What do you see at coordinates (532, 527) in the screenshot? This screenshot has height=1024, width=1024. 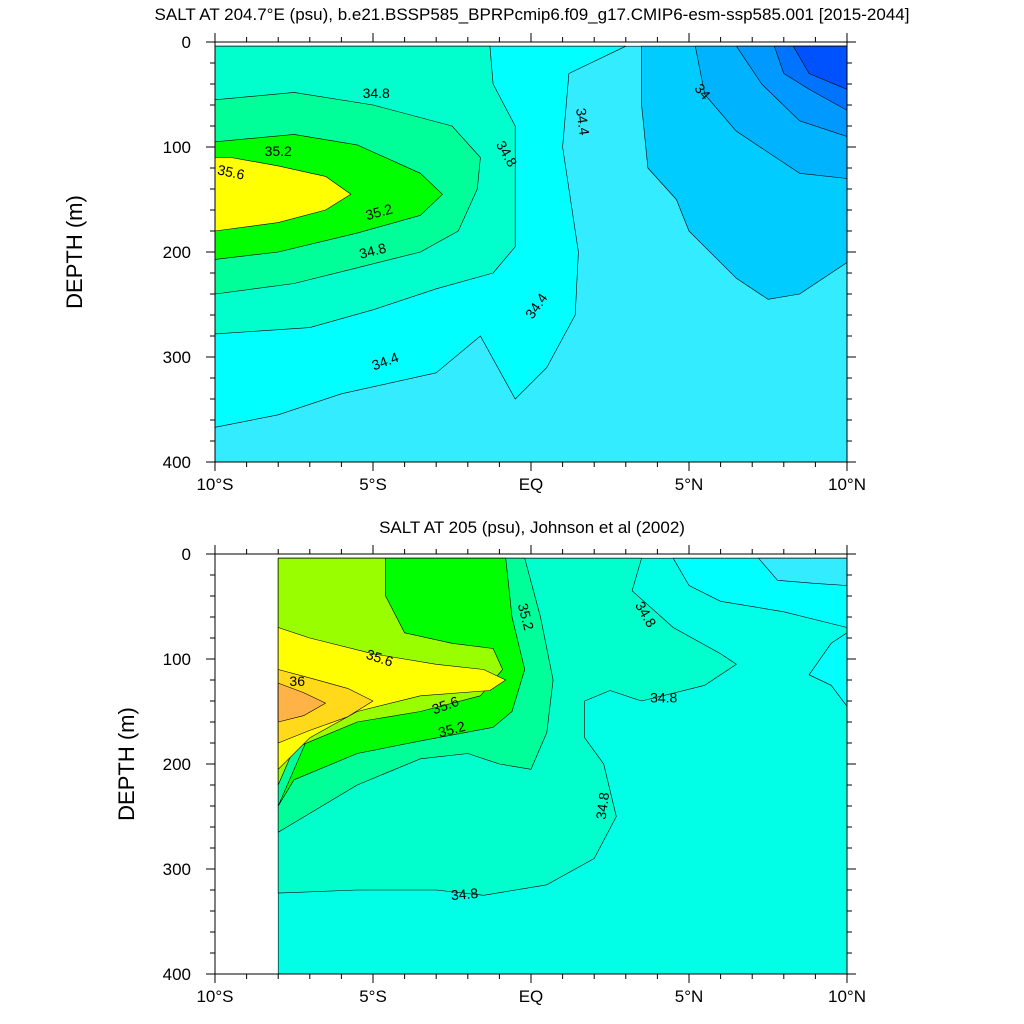 I see `panel-title: SALT AT 205 (psu), Johnson et al (2002)` at bounding box center [532, 527].